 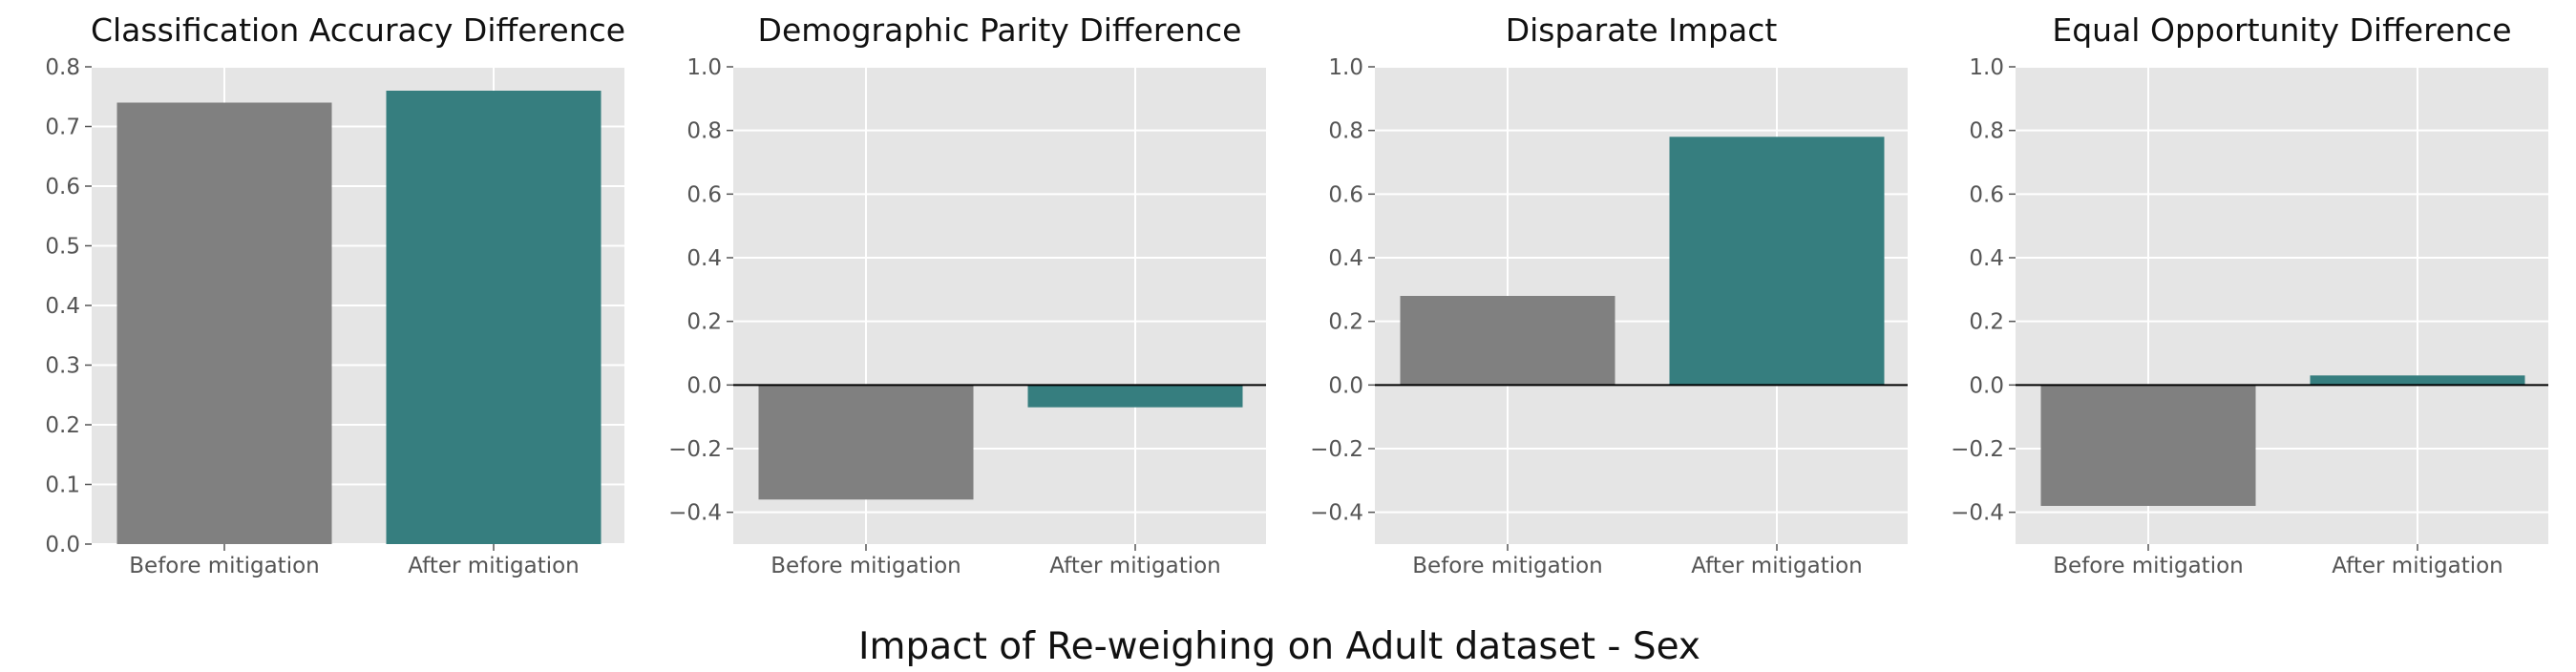 What do you see at coordinates (358, 30) in the screenshot?
I see `panel-title: Classification Accuracy Difference` at bounding box center [358, 30].